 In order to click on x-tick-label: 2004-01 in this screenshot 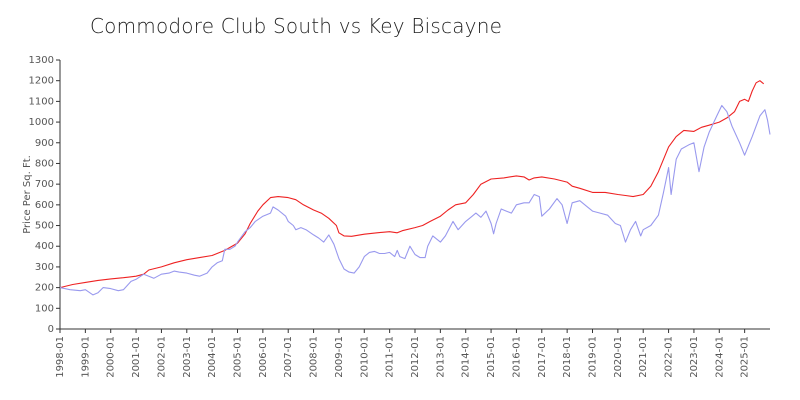, I will do `click(212, 357)`.